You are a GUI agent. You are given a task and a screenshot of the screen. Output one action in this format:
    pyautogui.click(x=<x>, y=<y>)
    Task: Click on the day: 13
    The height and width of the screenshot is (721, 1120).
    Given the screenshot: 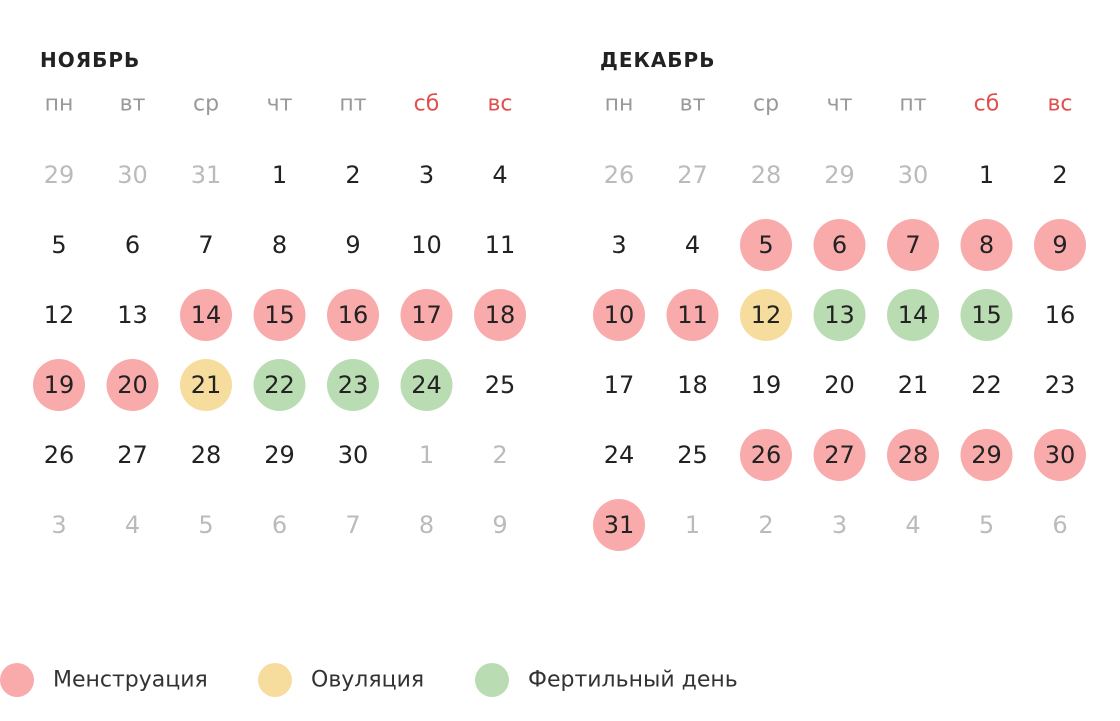 What is the action you would take?
    pyautogui.click(x=132, y=315)
    